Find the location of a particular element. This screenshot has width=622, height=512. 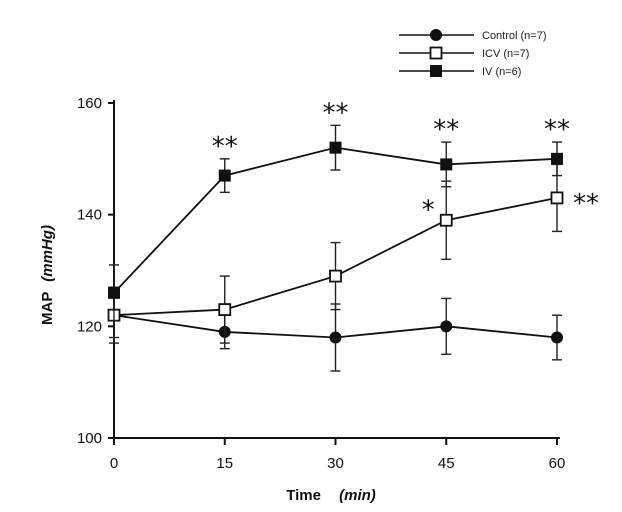

legend-item-3: IV (n=6) is located at coordinates (460, 71).